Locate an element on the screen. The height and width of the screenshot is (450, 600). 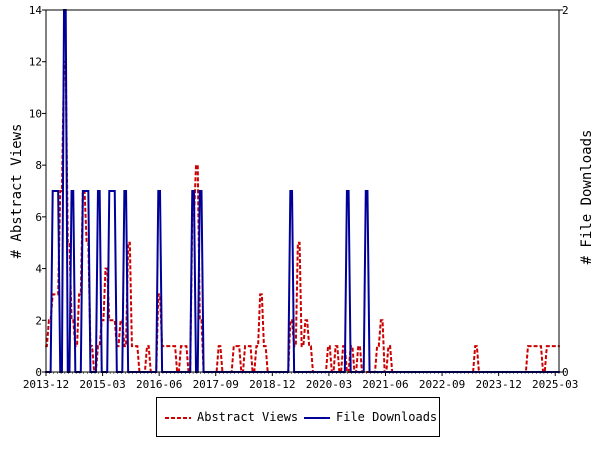
x-tick-label: 2025-03 is located at coordinates (555, 384).